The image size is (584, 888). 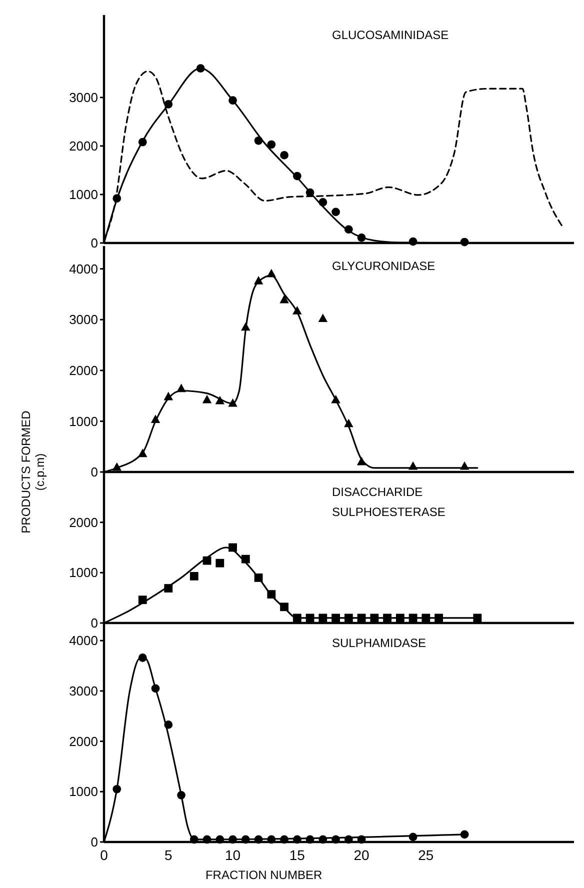 I want to click on x-tick-label: 5, so click(x=168, y=855).